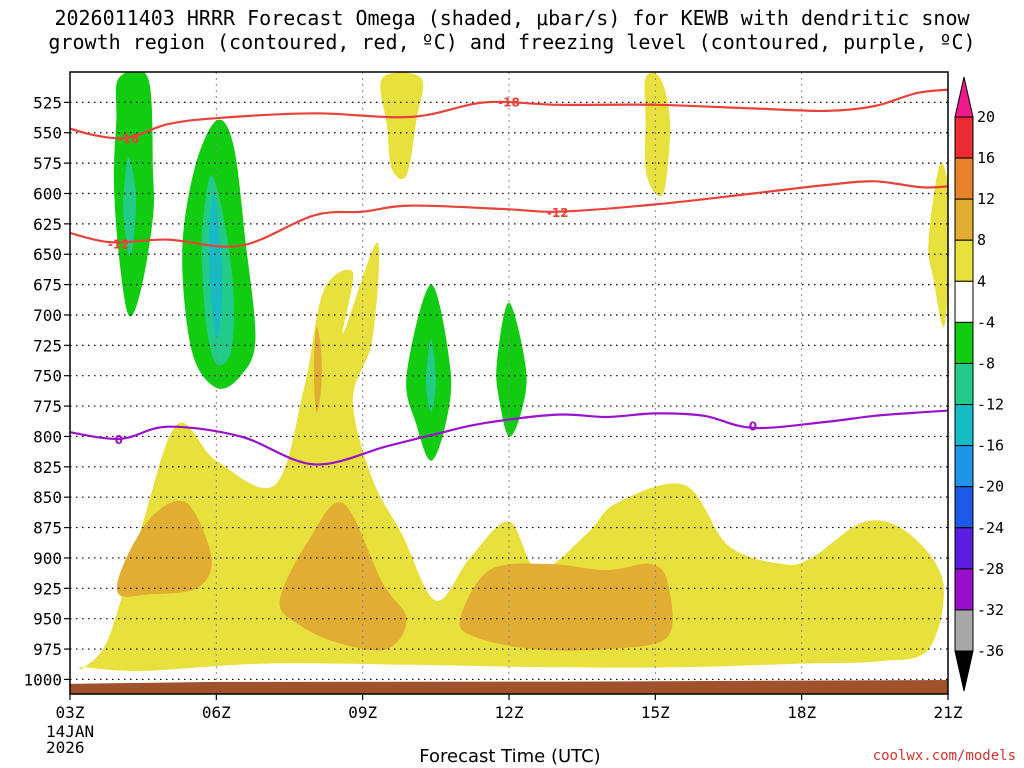 This screenshot has height=768, width=1024. I want to click on colorbar-label-0: 20, so click(986, 117).